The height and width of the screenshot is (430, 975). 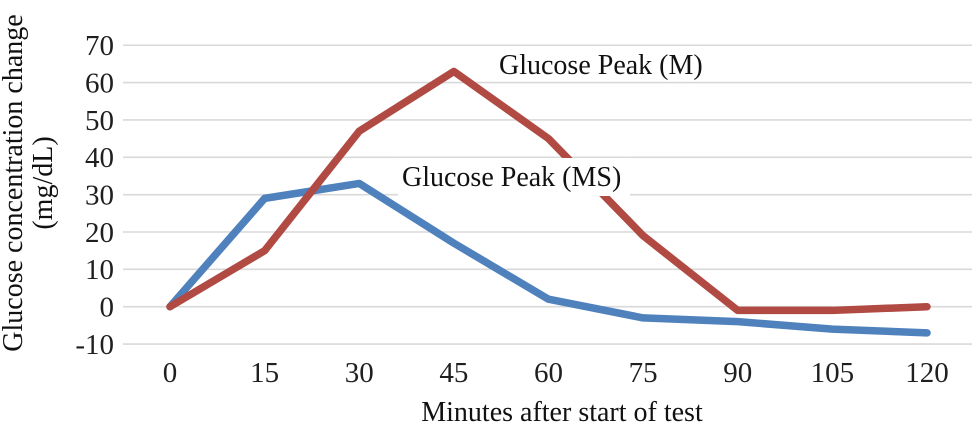 What do you see at coordinates (14, 183) in the screenshot?
I see `y-axis-title-line1: Glucose concentration change` at bounding box center [14, 183].